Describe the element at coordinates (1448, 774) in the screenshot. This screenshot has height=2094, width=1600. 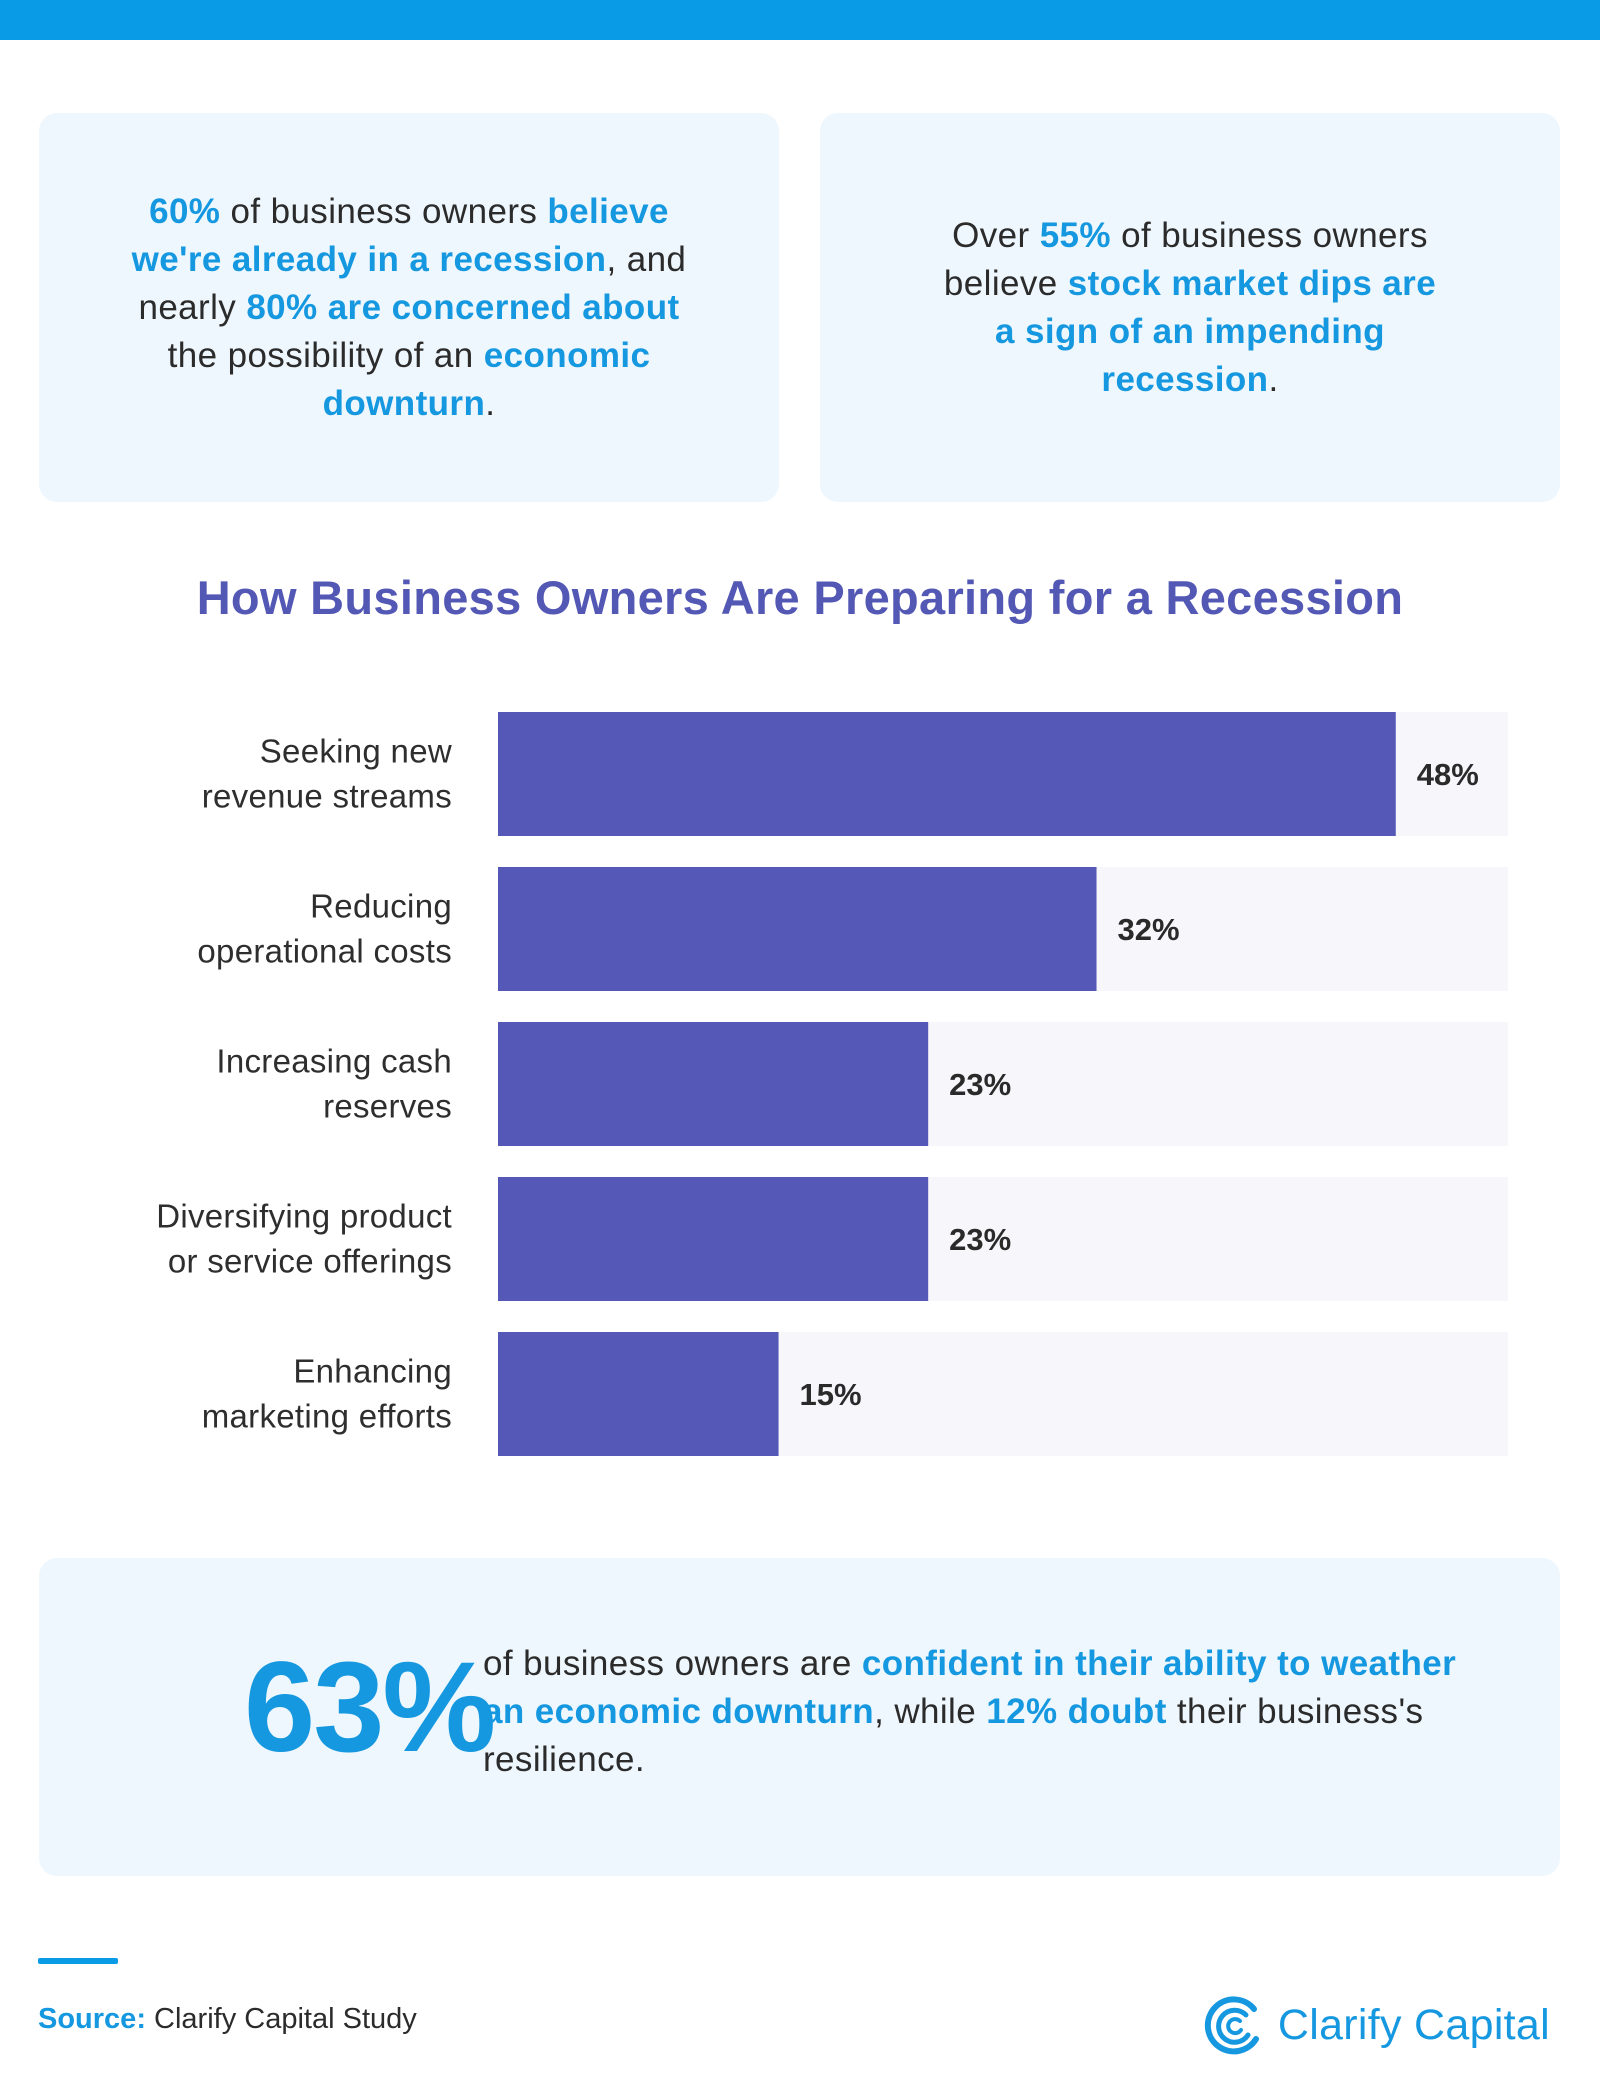
I see `value-label: 48%` at that location.